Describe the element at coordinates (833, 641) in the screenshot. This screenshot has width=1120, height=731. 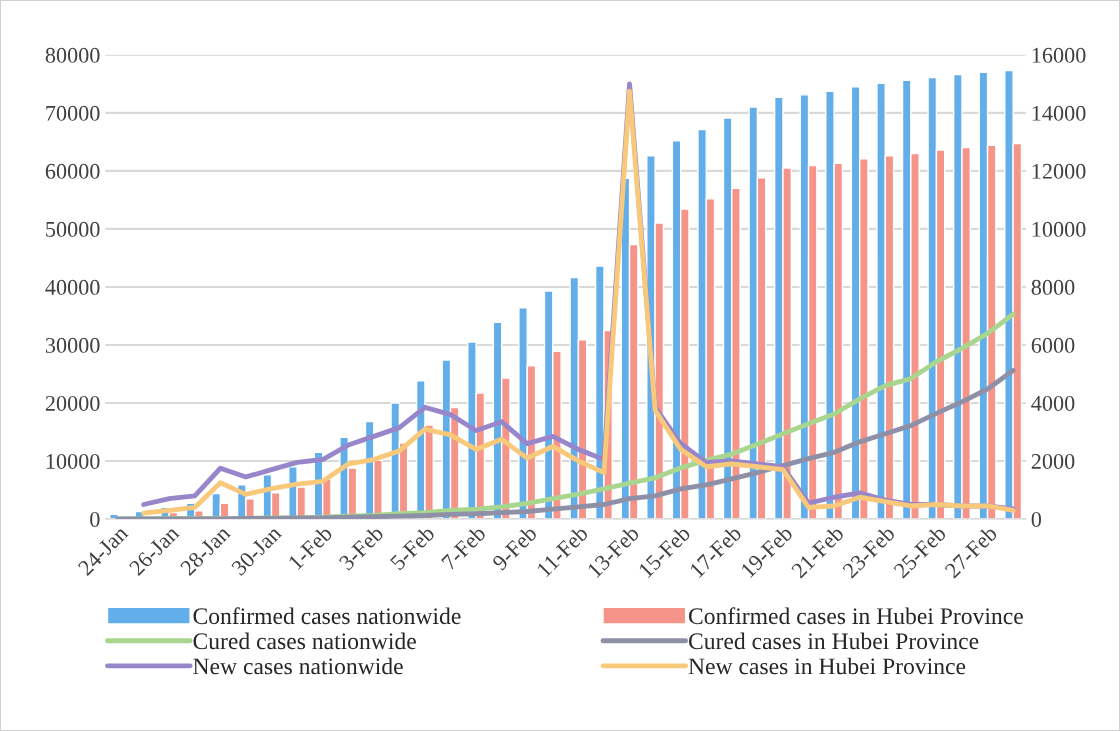
I see `legend-label: Cured cases in Hubei Province` at that location.